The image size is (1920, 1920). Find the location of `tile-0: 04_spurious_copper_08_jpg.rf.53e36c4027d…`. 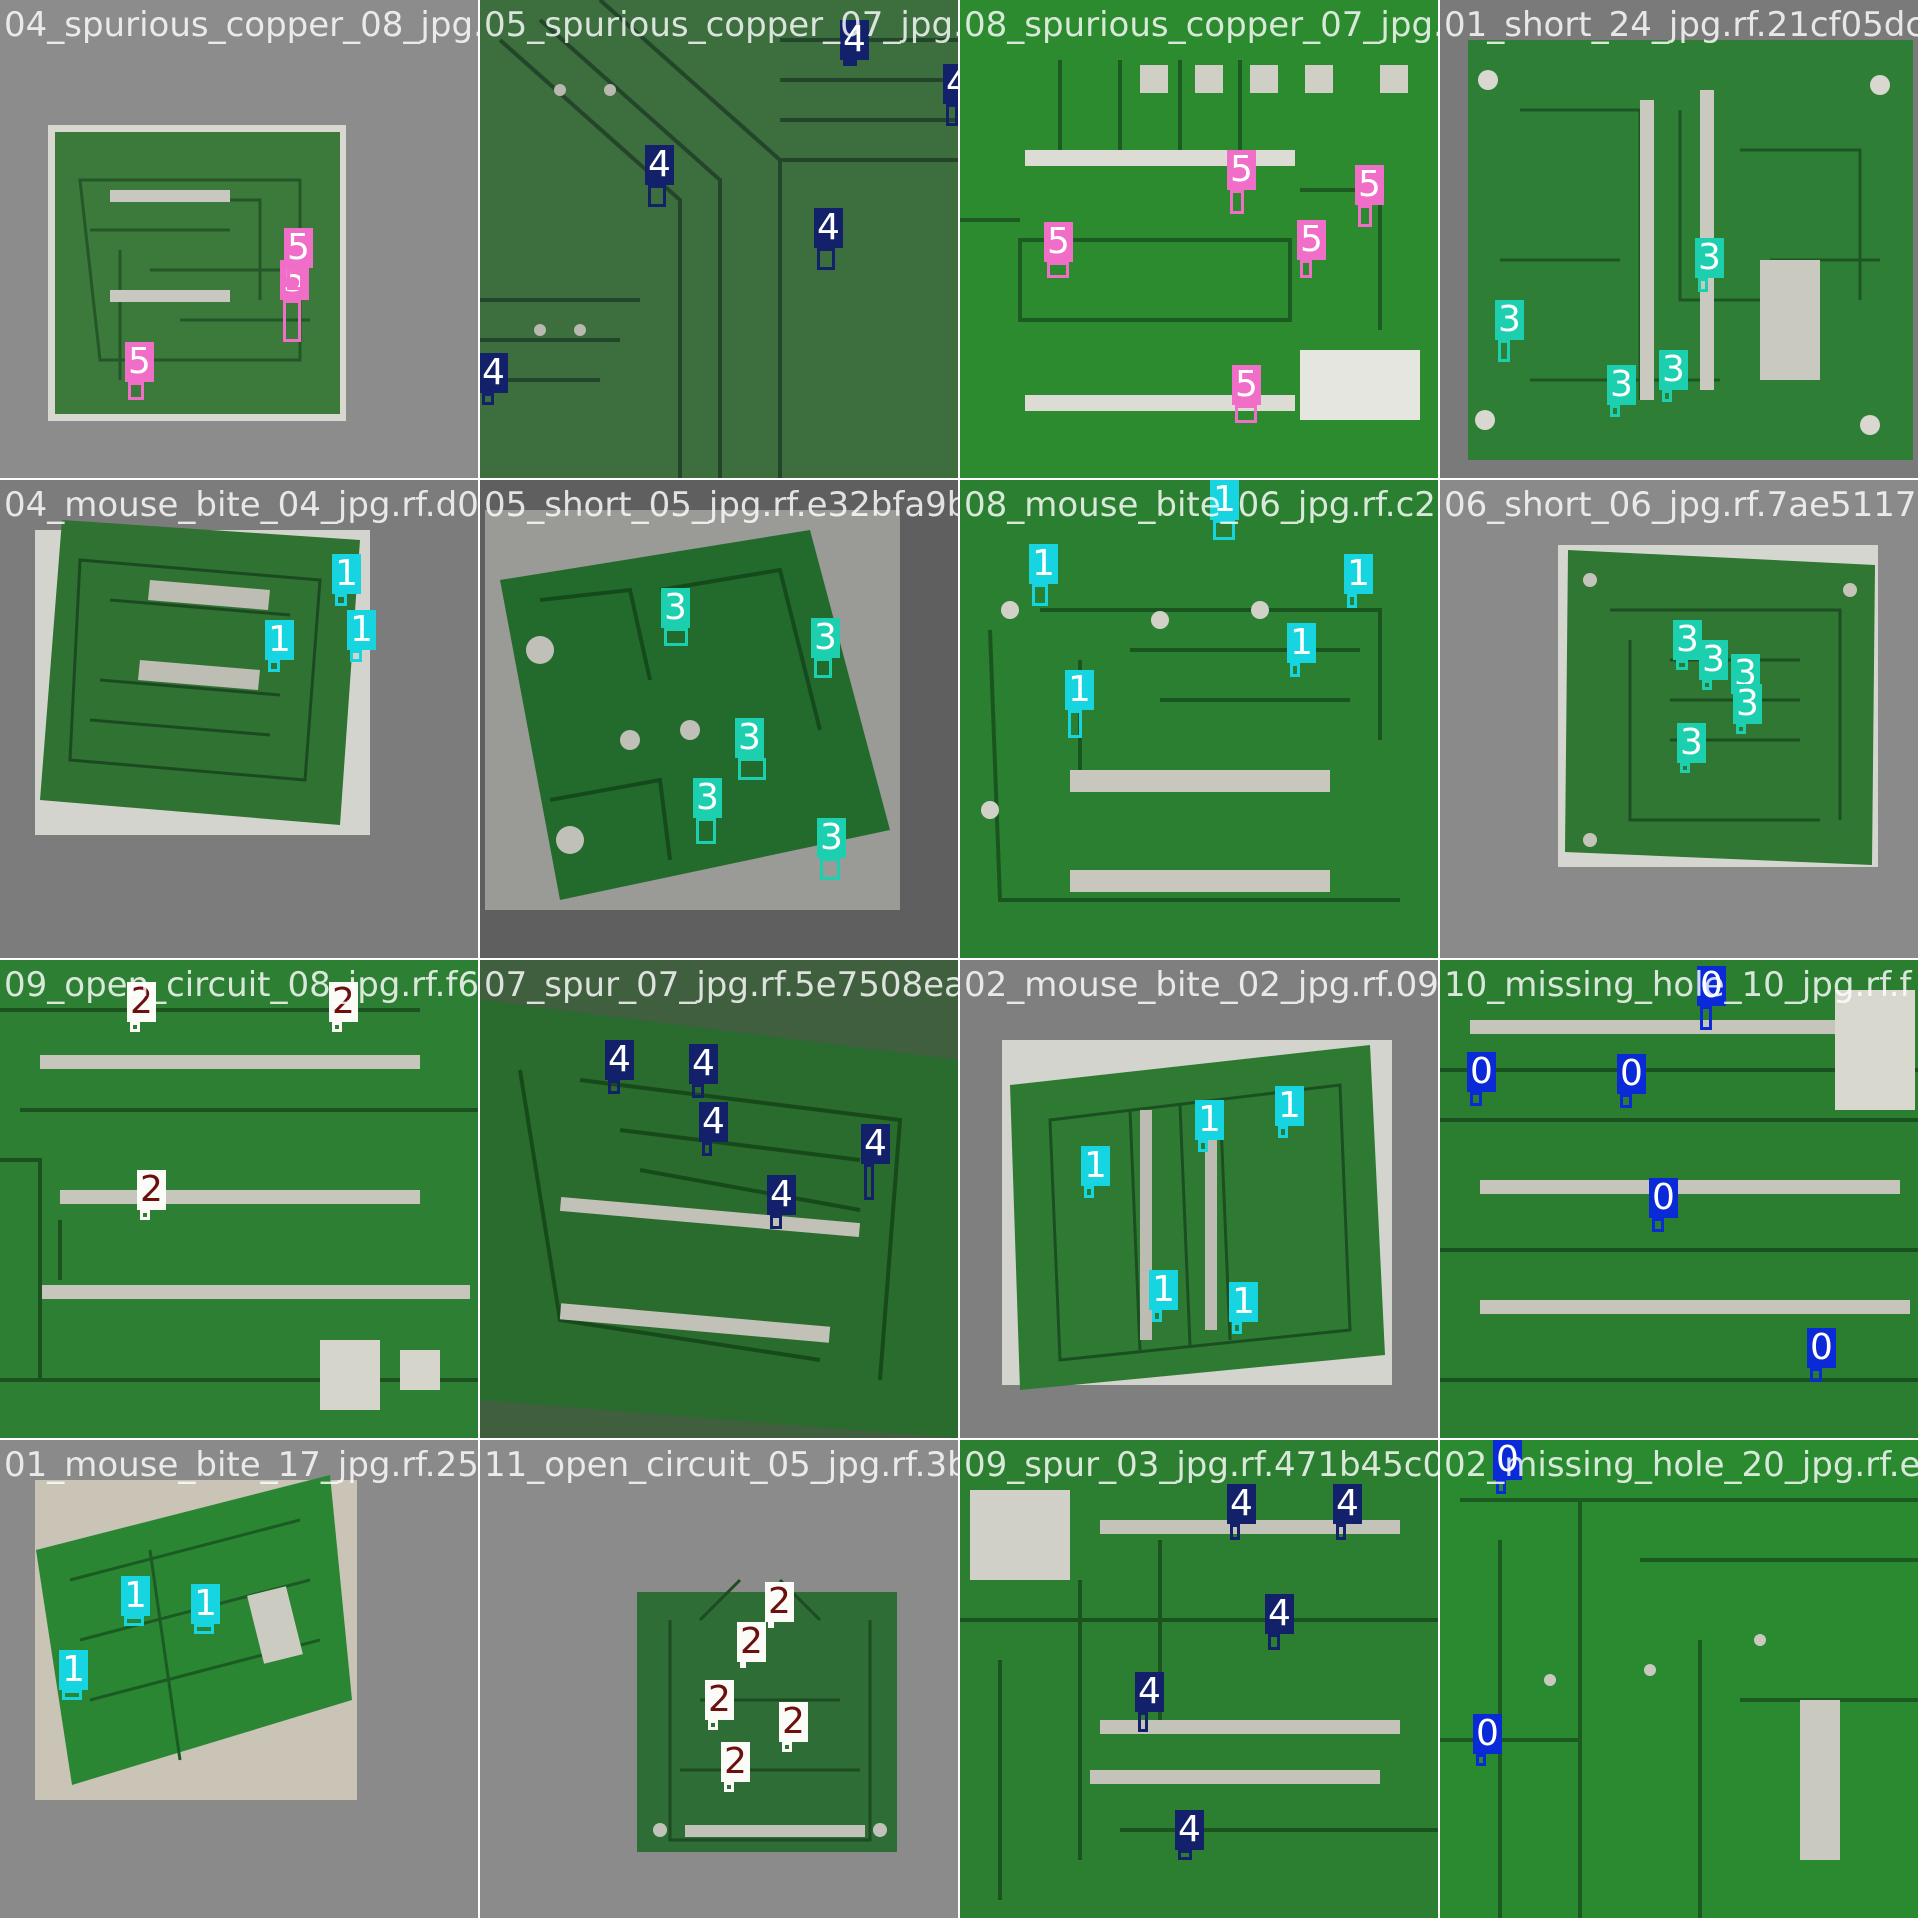

tile-0: 04_spurious_copper_08_jpg.rf.53e36c4027d… is located at coordinates (239, 239).